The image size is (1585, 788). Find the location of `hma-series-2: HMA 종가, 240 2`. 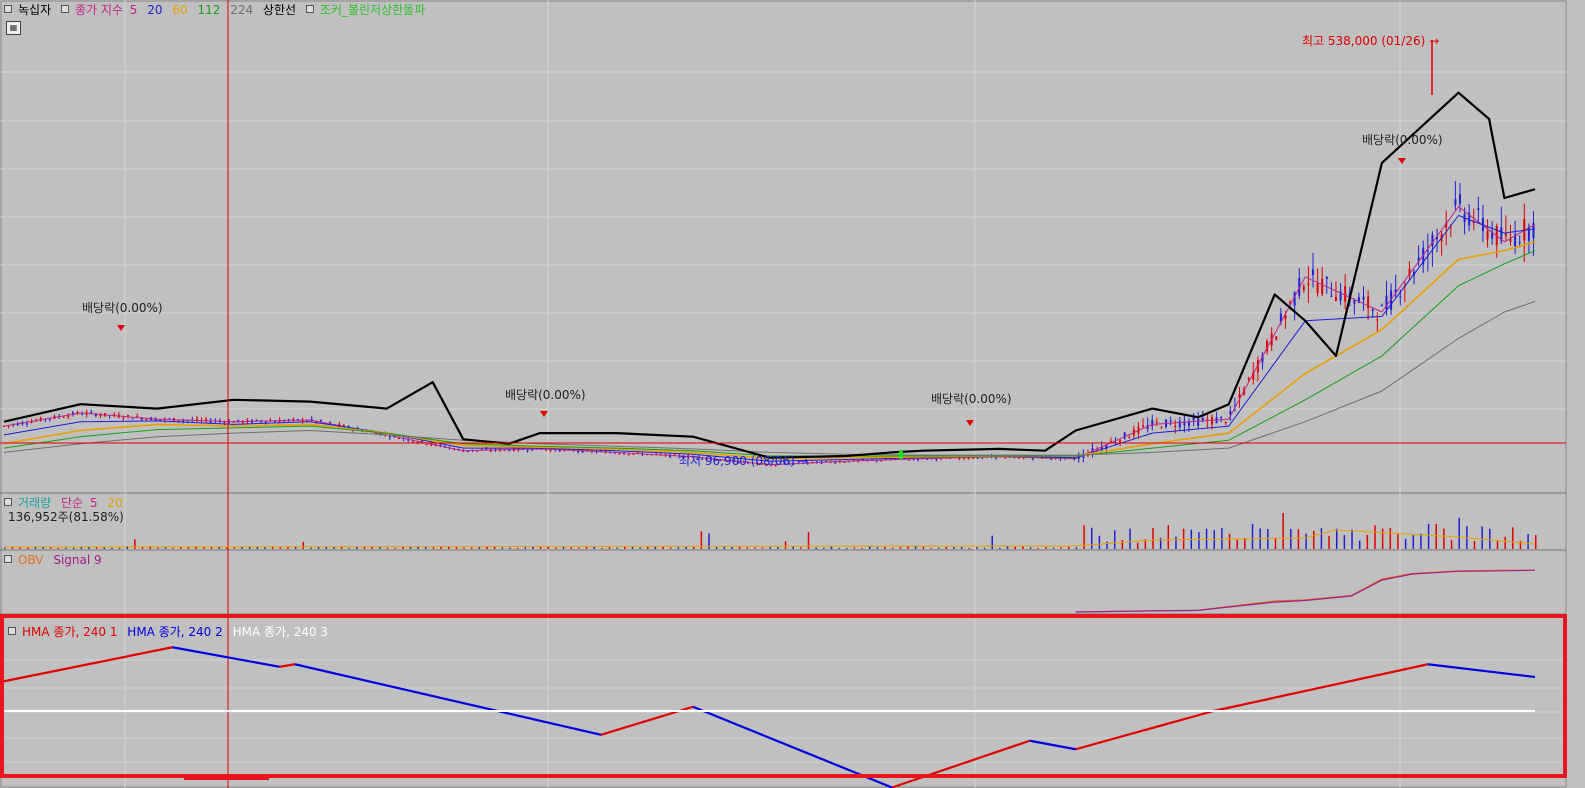

hma-series-2: HMA 종가, 240 2 is located at coordinates (175, 632).